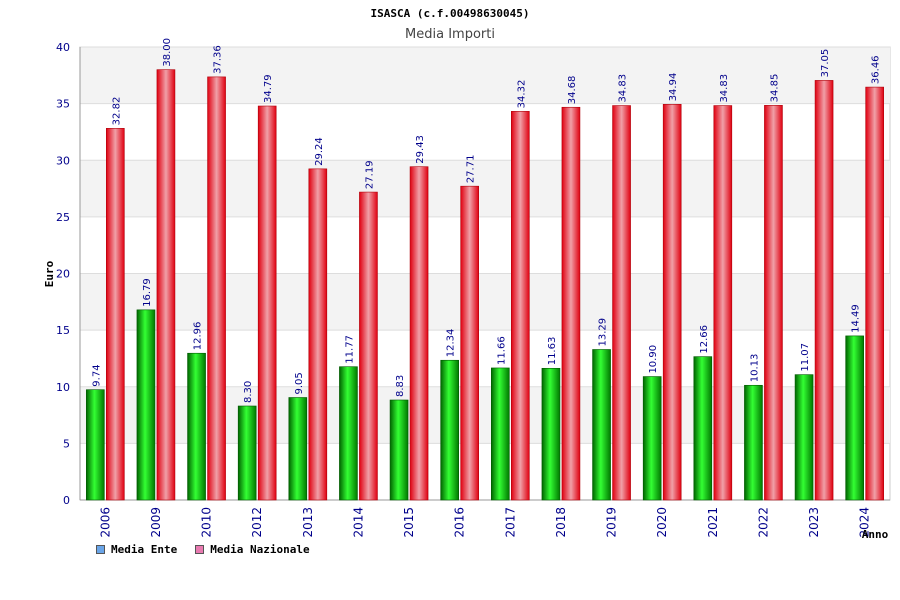 The image size is (900, 600). I want to click on y-axis-label: Euro, so click(49, 273).